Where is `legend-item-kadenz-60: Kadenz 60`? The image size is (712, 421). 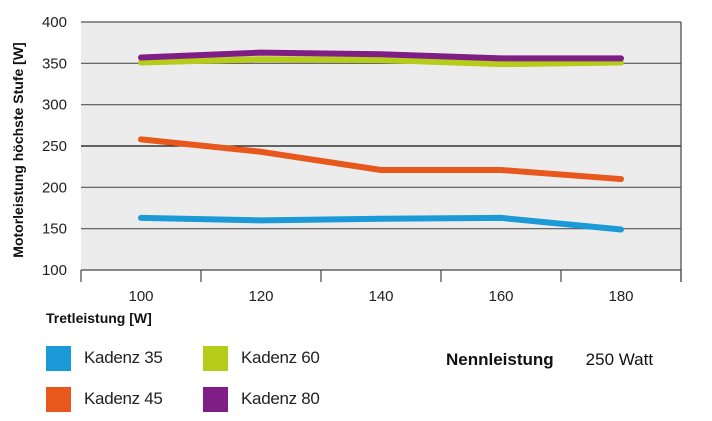
legend-item-kadenz-60: Kadenz 60 is located at coordinates (261, 358).